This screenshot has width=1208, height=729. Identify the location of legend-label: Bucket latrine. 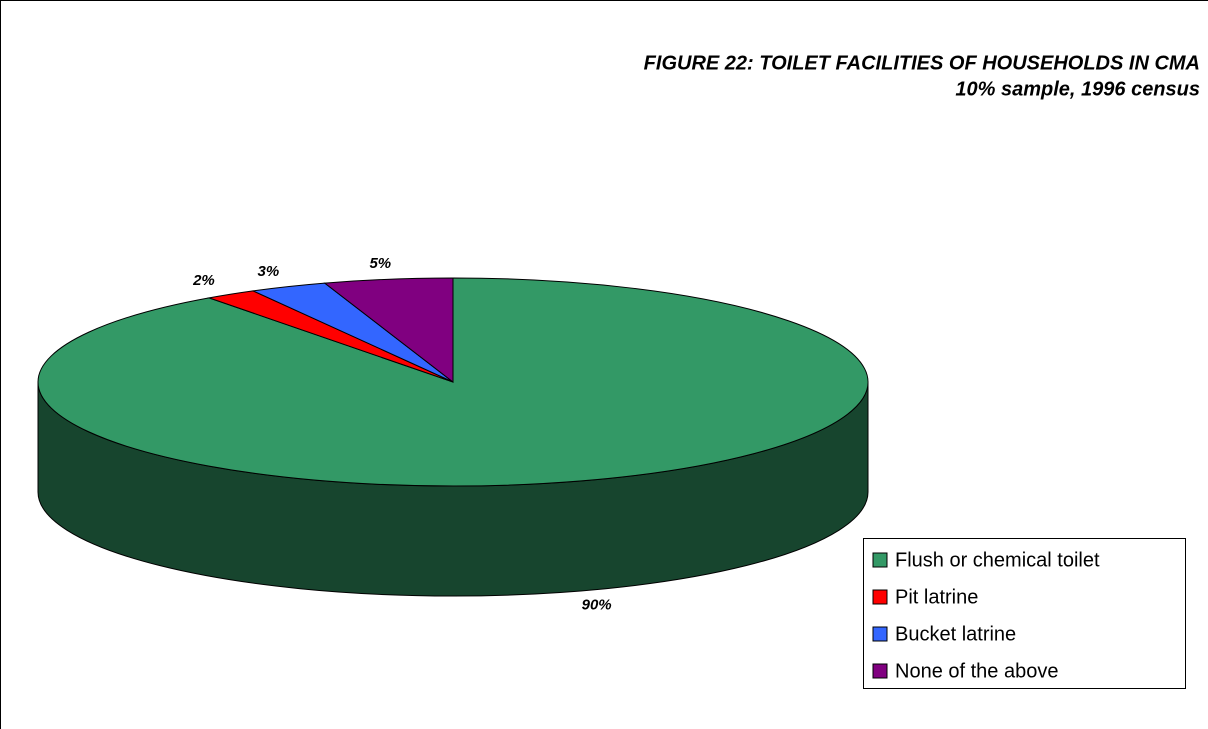
(955, 634).